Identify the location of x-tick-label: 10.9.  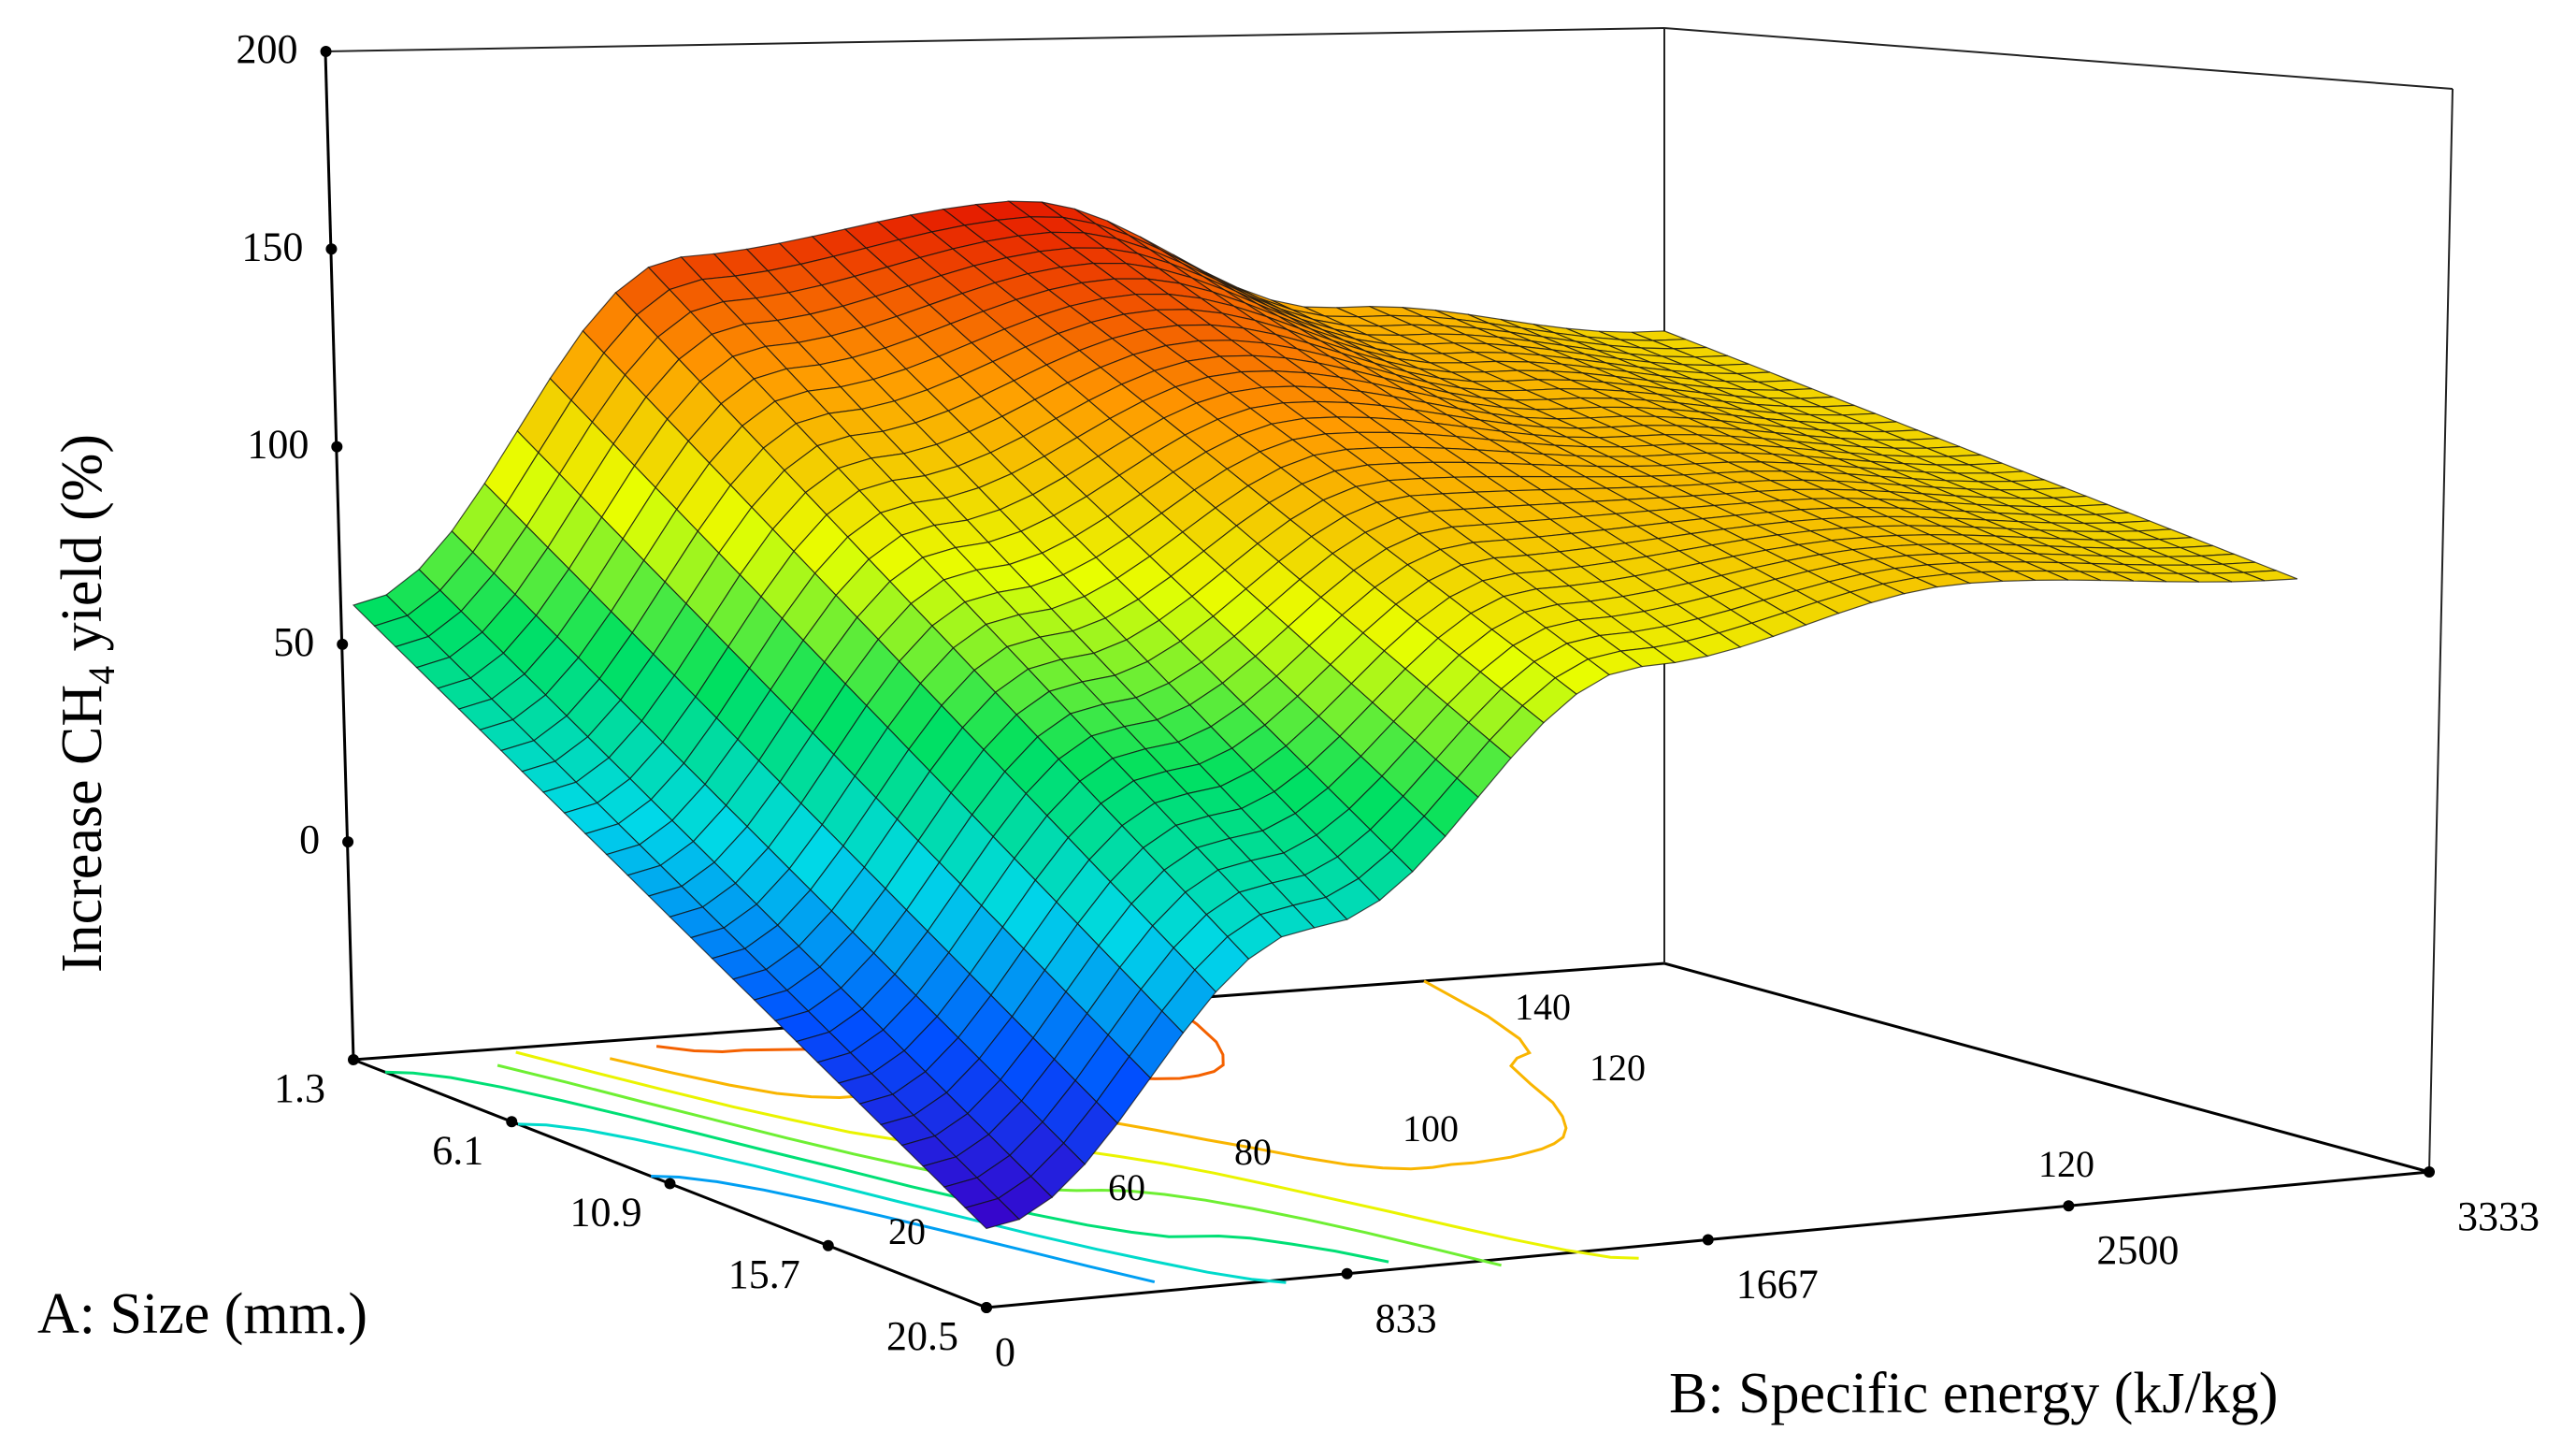
(606, 1213).